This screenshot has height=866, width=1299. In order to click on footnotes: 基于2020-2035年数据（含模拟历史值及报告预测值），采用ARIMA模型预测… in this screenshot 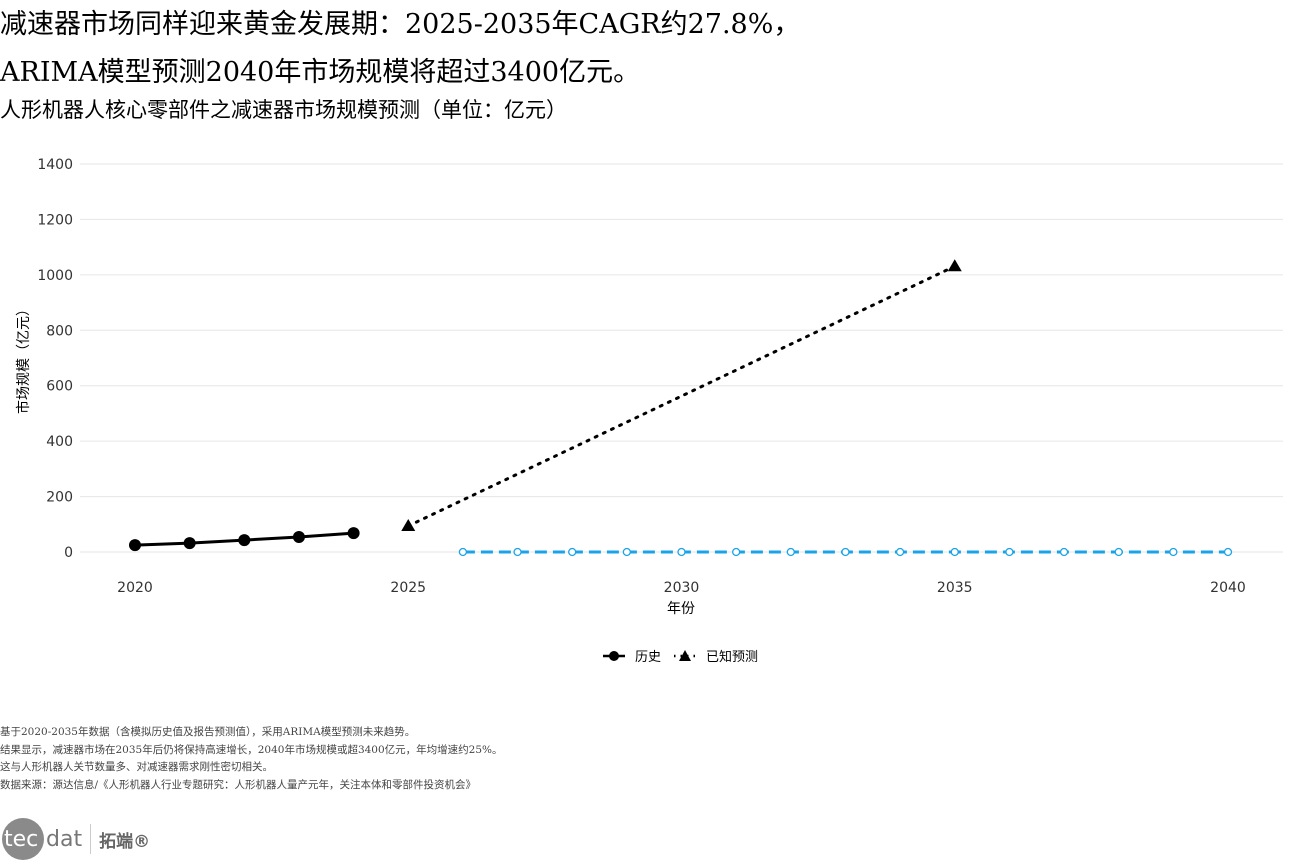, I will do `click(251, 759)`.